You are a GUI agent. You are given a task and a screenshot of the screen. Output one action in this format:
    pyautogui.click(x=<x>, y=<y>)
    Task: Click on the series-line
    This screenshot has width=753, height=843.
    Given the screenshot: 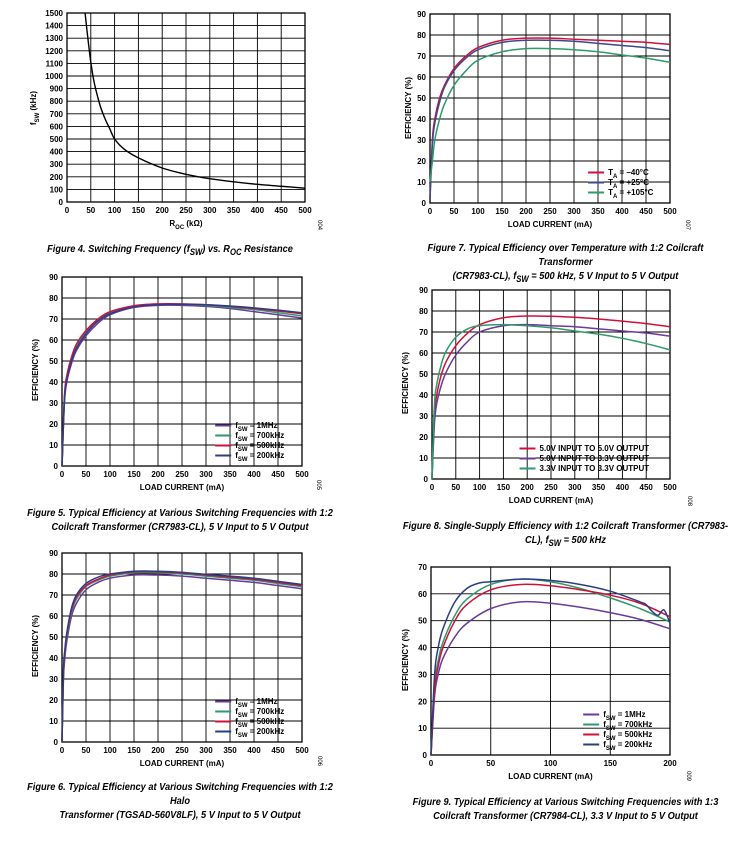 What is the action you would take?
    pyautogui.click(x=195, y=100)
    